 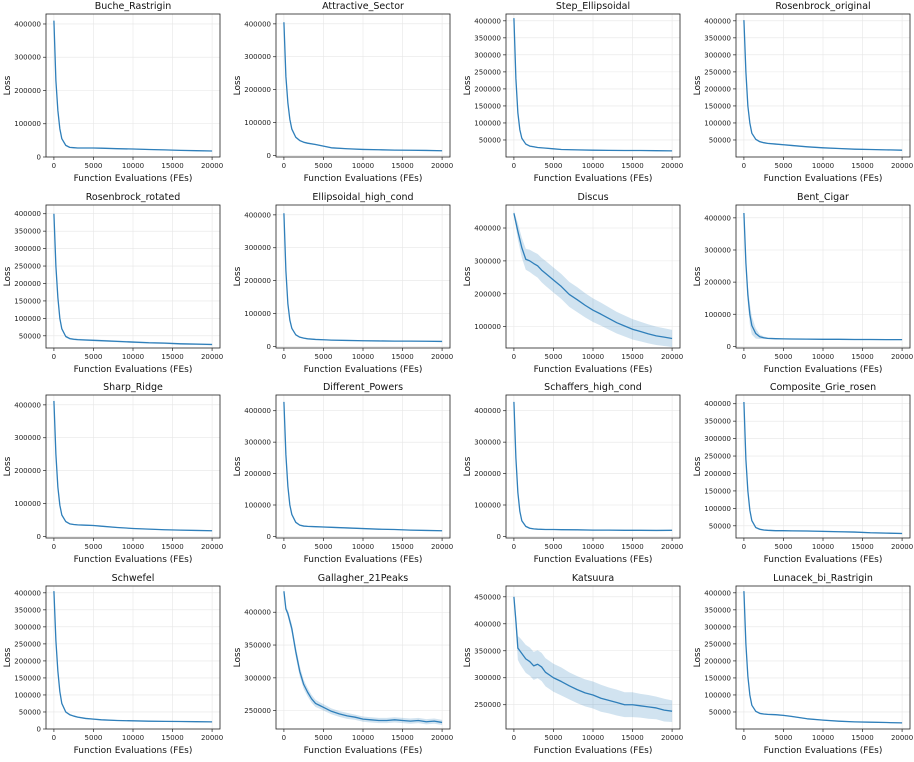 I want to click on std-band, so click(x=593, y=279).